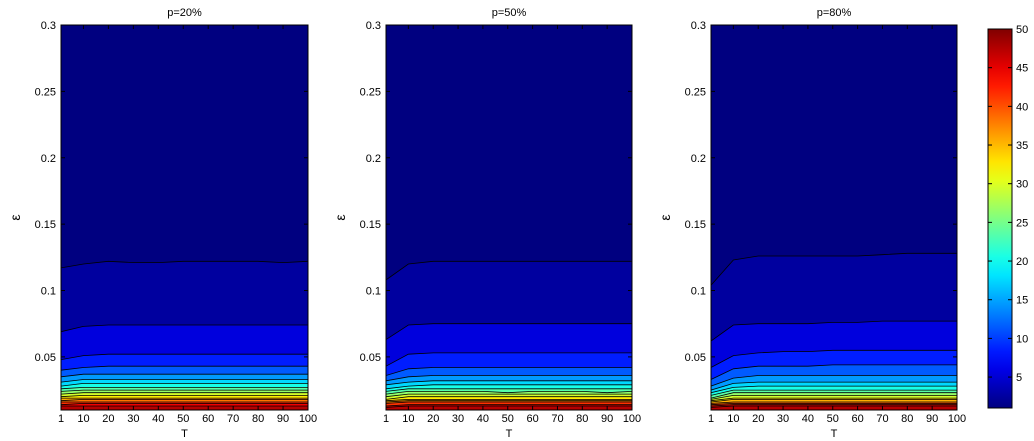  What do you see at coordinates (1022, 339) in the screenshot?
I see `colorbar-tick-label: 10` at bounding box center [1022, 339].